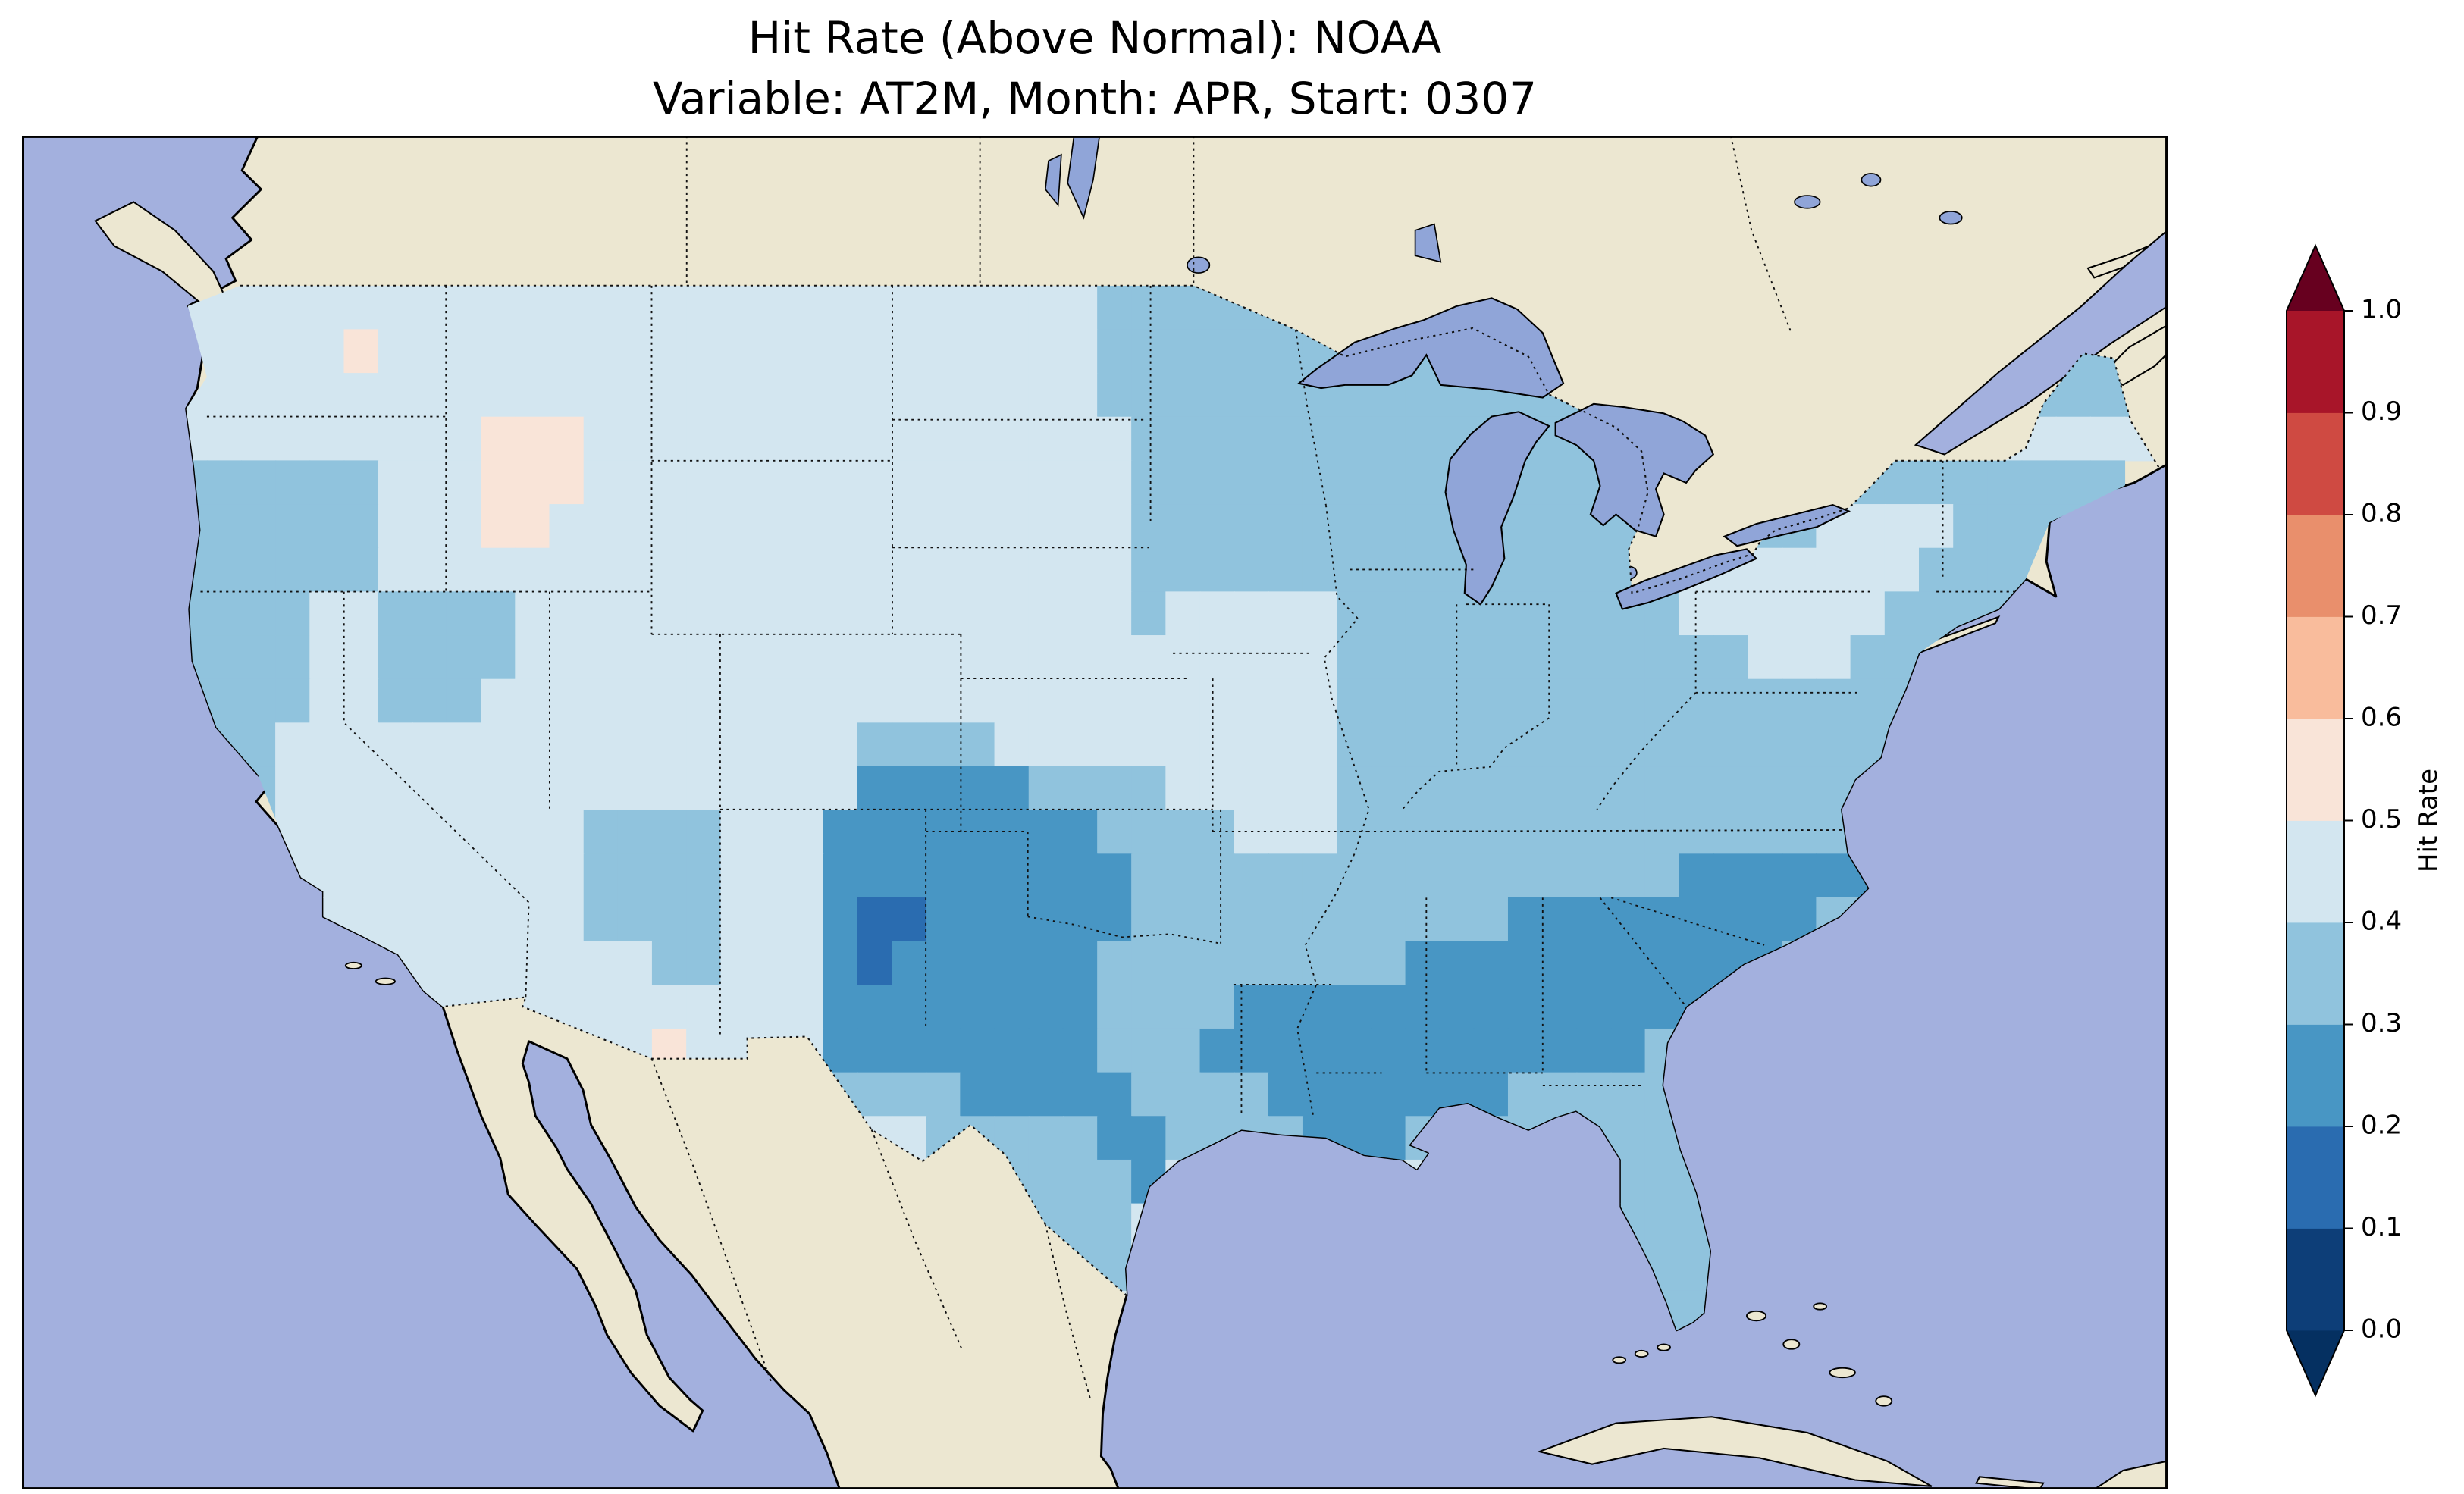  Describe the element at coordinates (1095, 38) in the screenshot. I see `chart-title: Hit Rate (Above Normal): NOAA` at that location.